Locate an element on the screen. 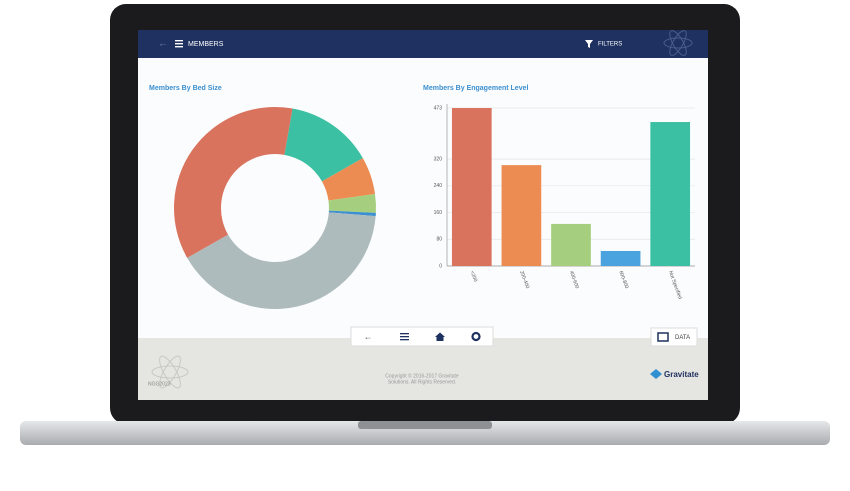 This screenshot has width=850, height=491. bar-title: Members By Engagement Level is located at coordinates (475, 88).